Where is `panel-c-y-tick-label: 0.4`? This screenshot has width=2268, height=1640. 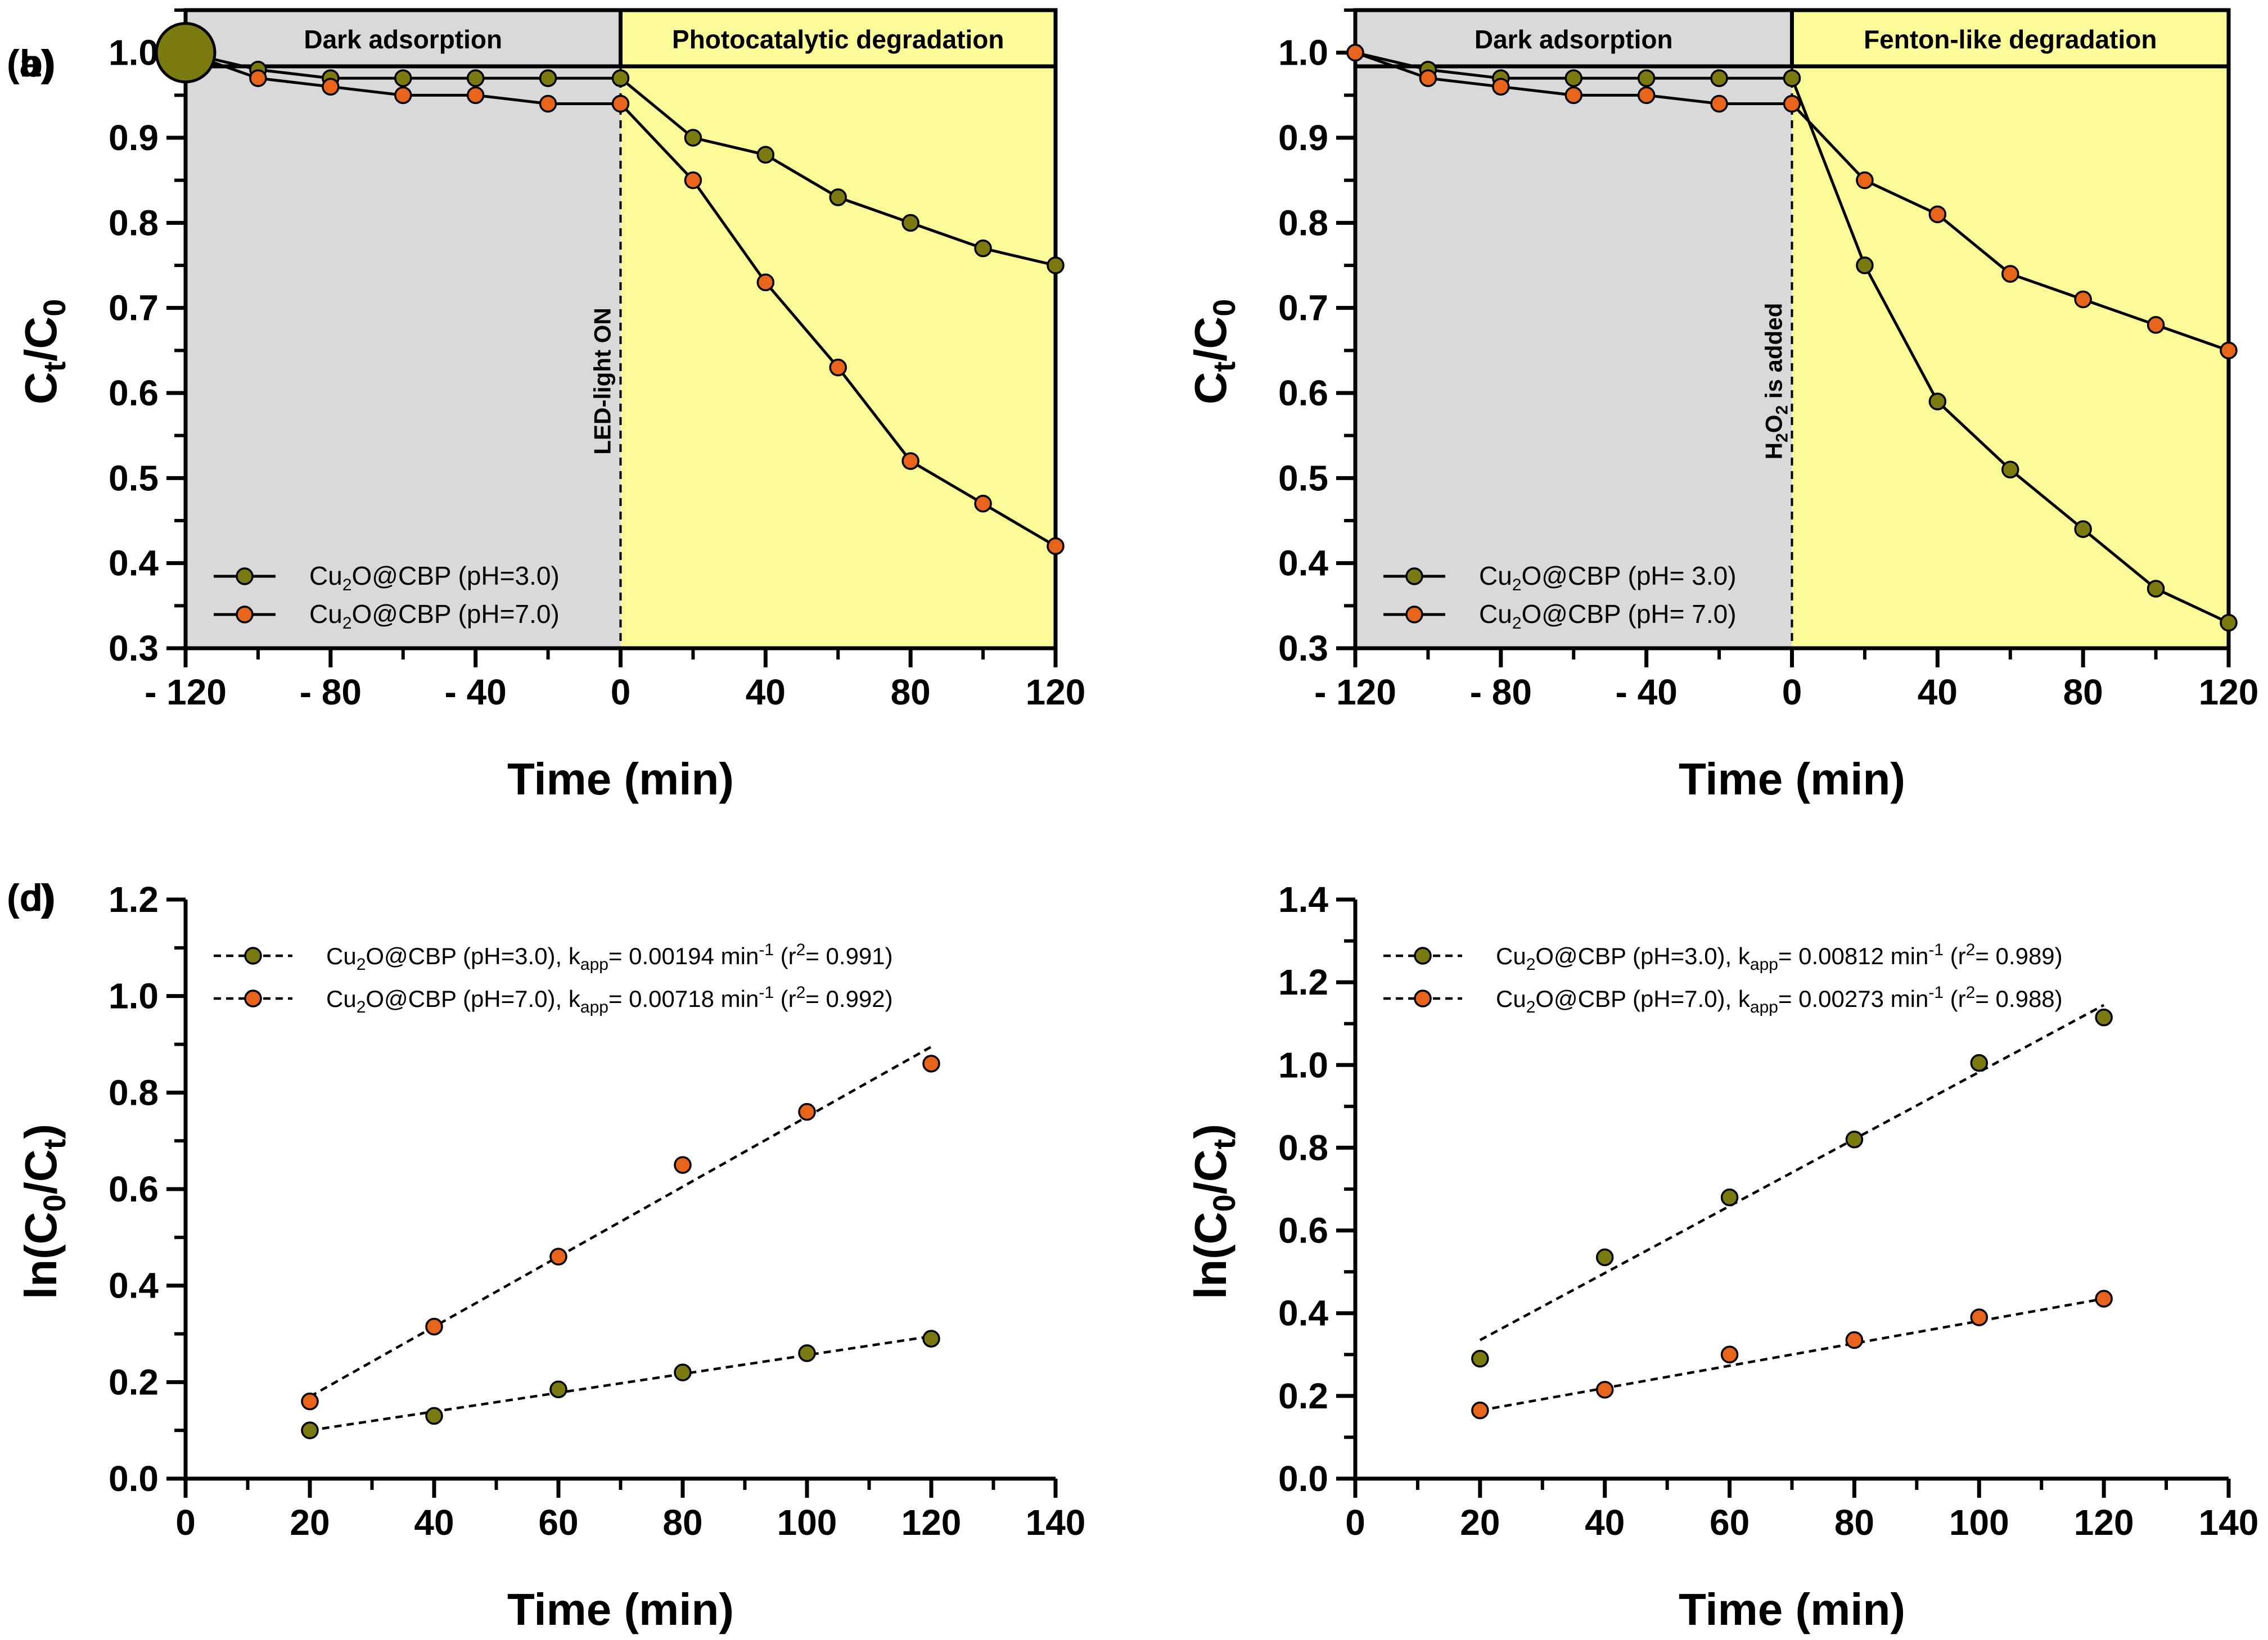 panel-c-y-tick-label: 0.4 is located at coordinates (134, 1286).